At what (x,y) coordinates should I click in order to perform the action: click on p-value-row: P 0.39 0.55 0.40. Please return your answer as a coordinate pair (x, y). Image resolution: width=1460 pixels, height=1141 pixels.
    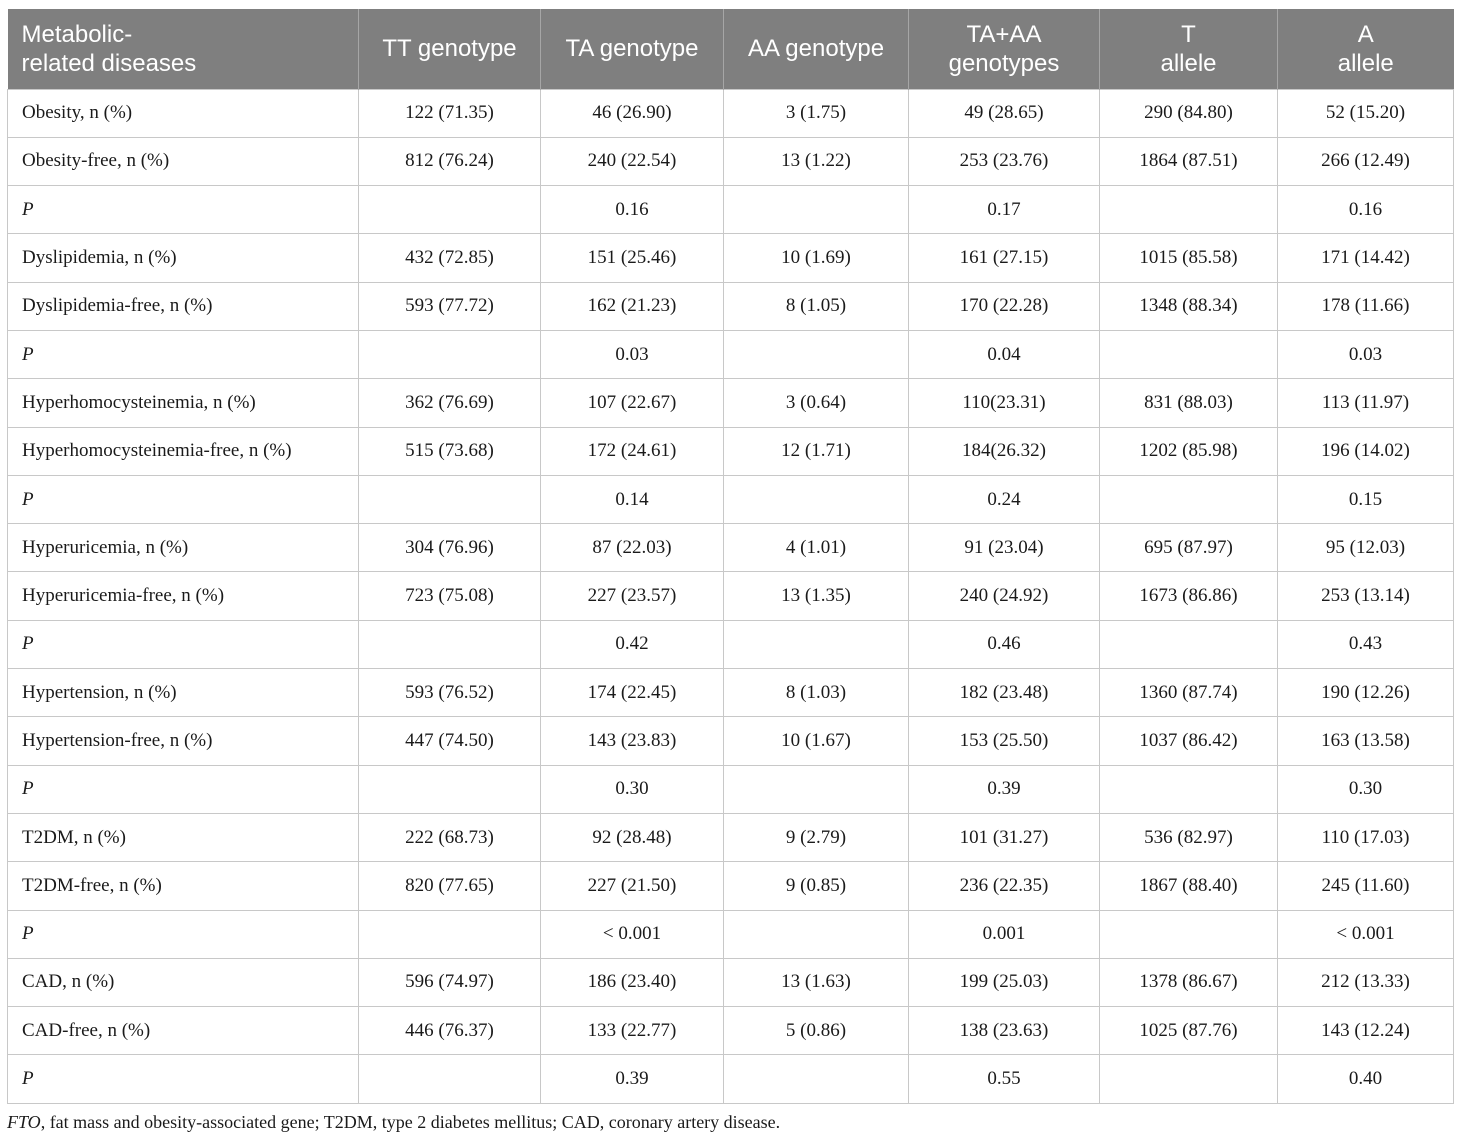
    Looking at the image, I should click on (730, 1079).